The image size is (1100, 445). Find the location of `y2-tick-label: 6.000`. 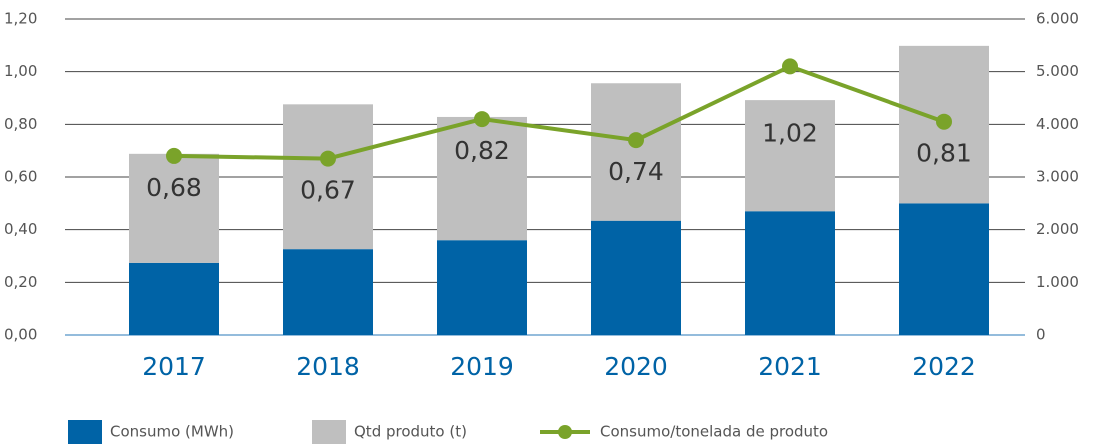

y2-tick-label: 6.000 is located at coordinates (1057, 19).